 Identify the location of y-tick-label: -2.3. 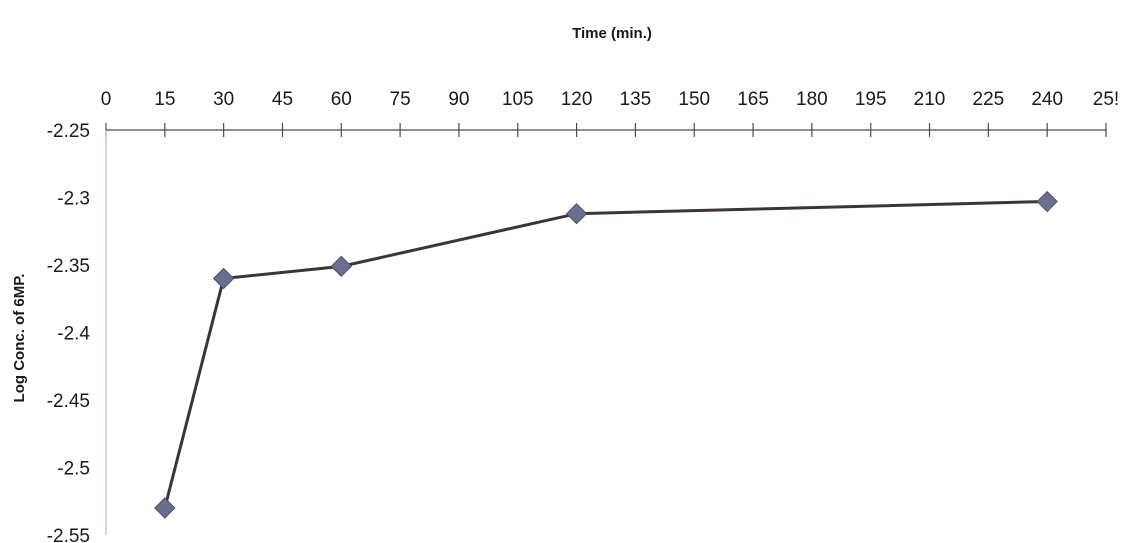
(73, 199).